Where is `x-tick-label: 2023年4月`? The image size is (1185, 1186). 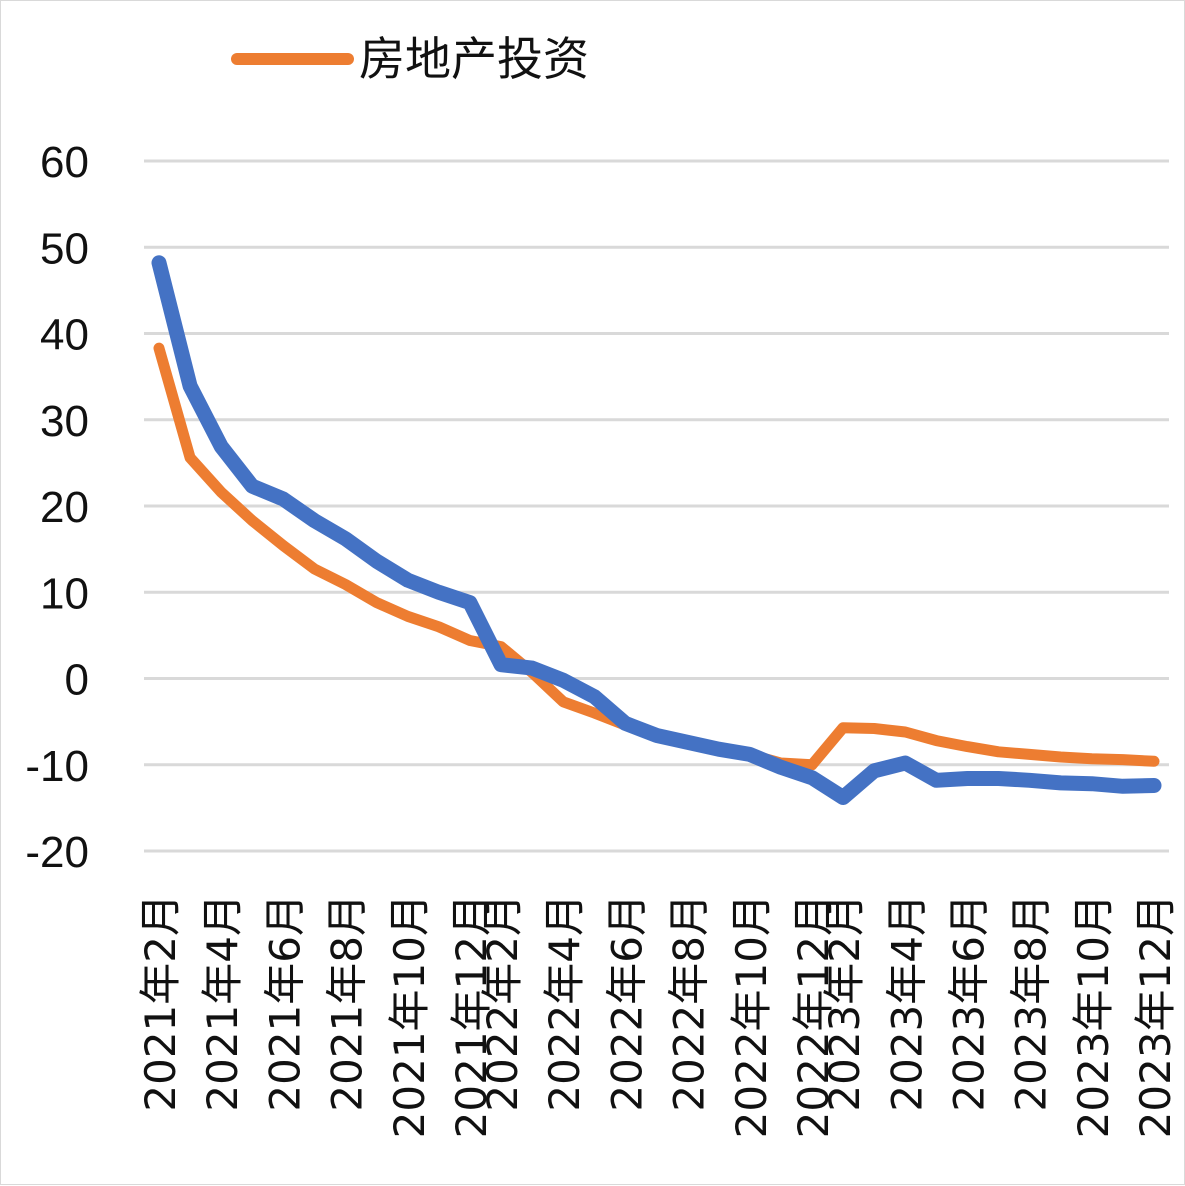 x-tick-label: 2023年4月 is located at coordinates (906, 1003).